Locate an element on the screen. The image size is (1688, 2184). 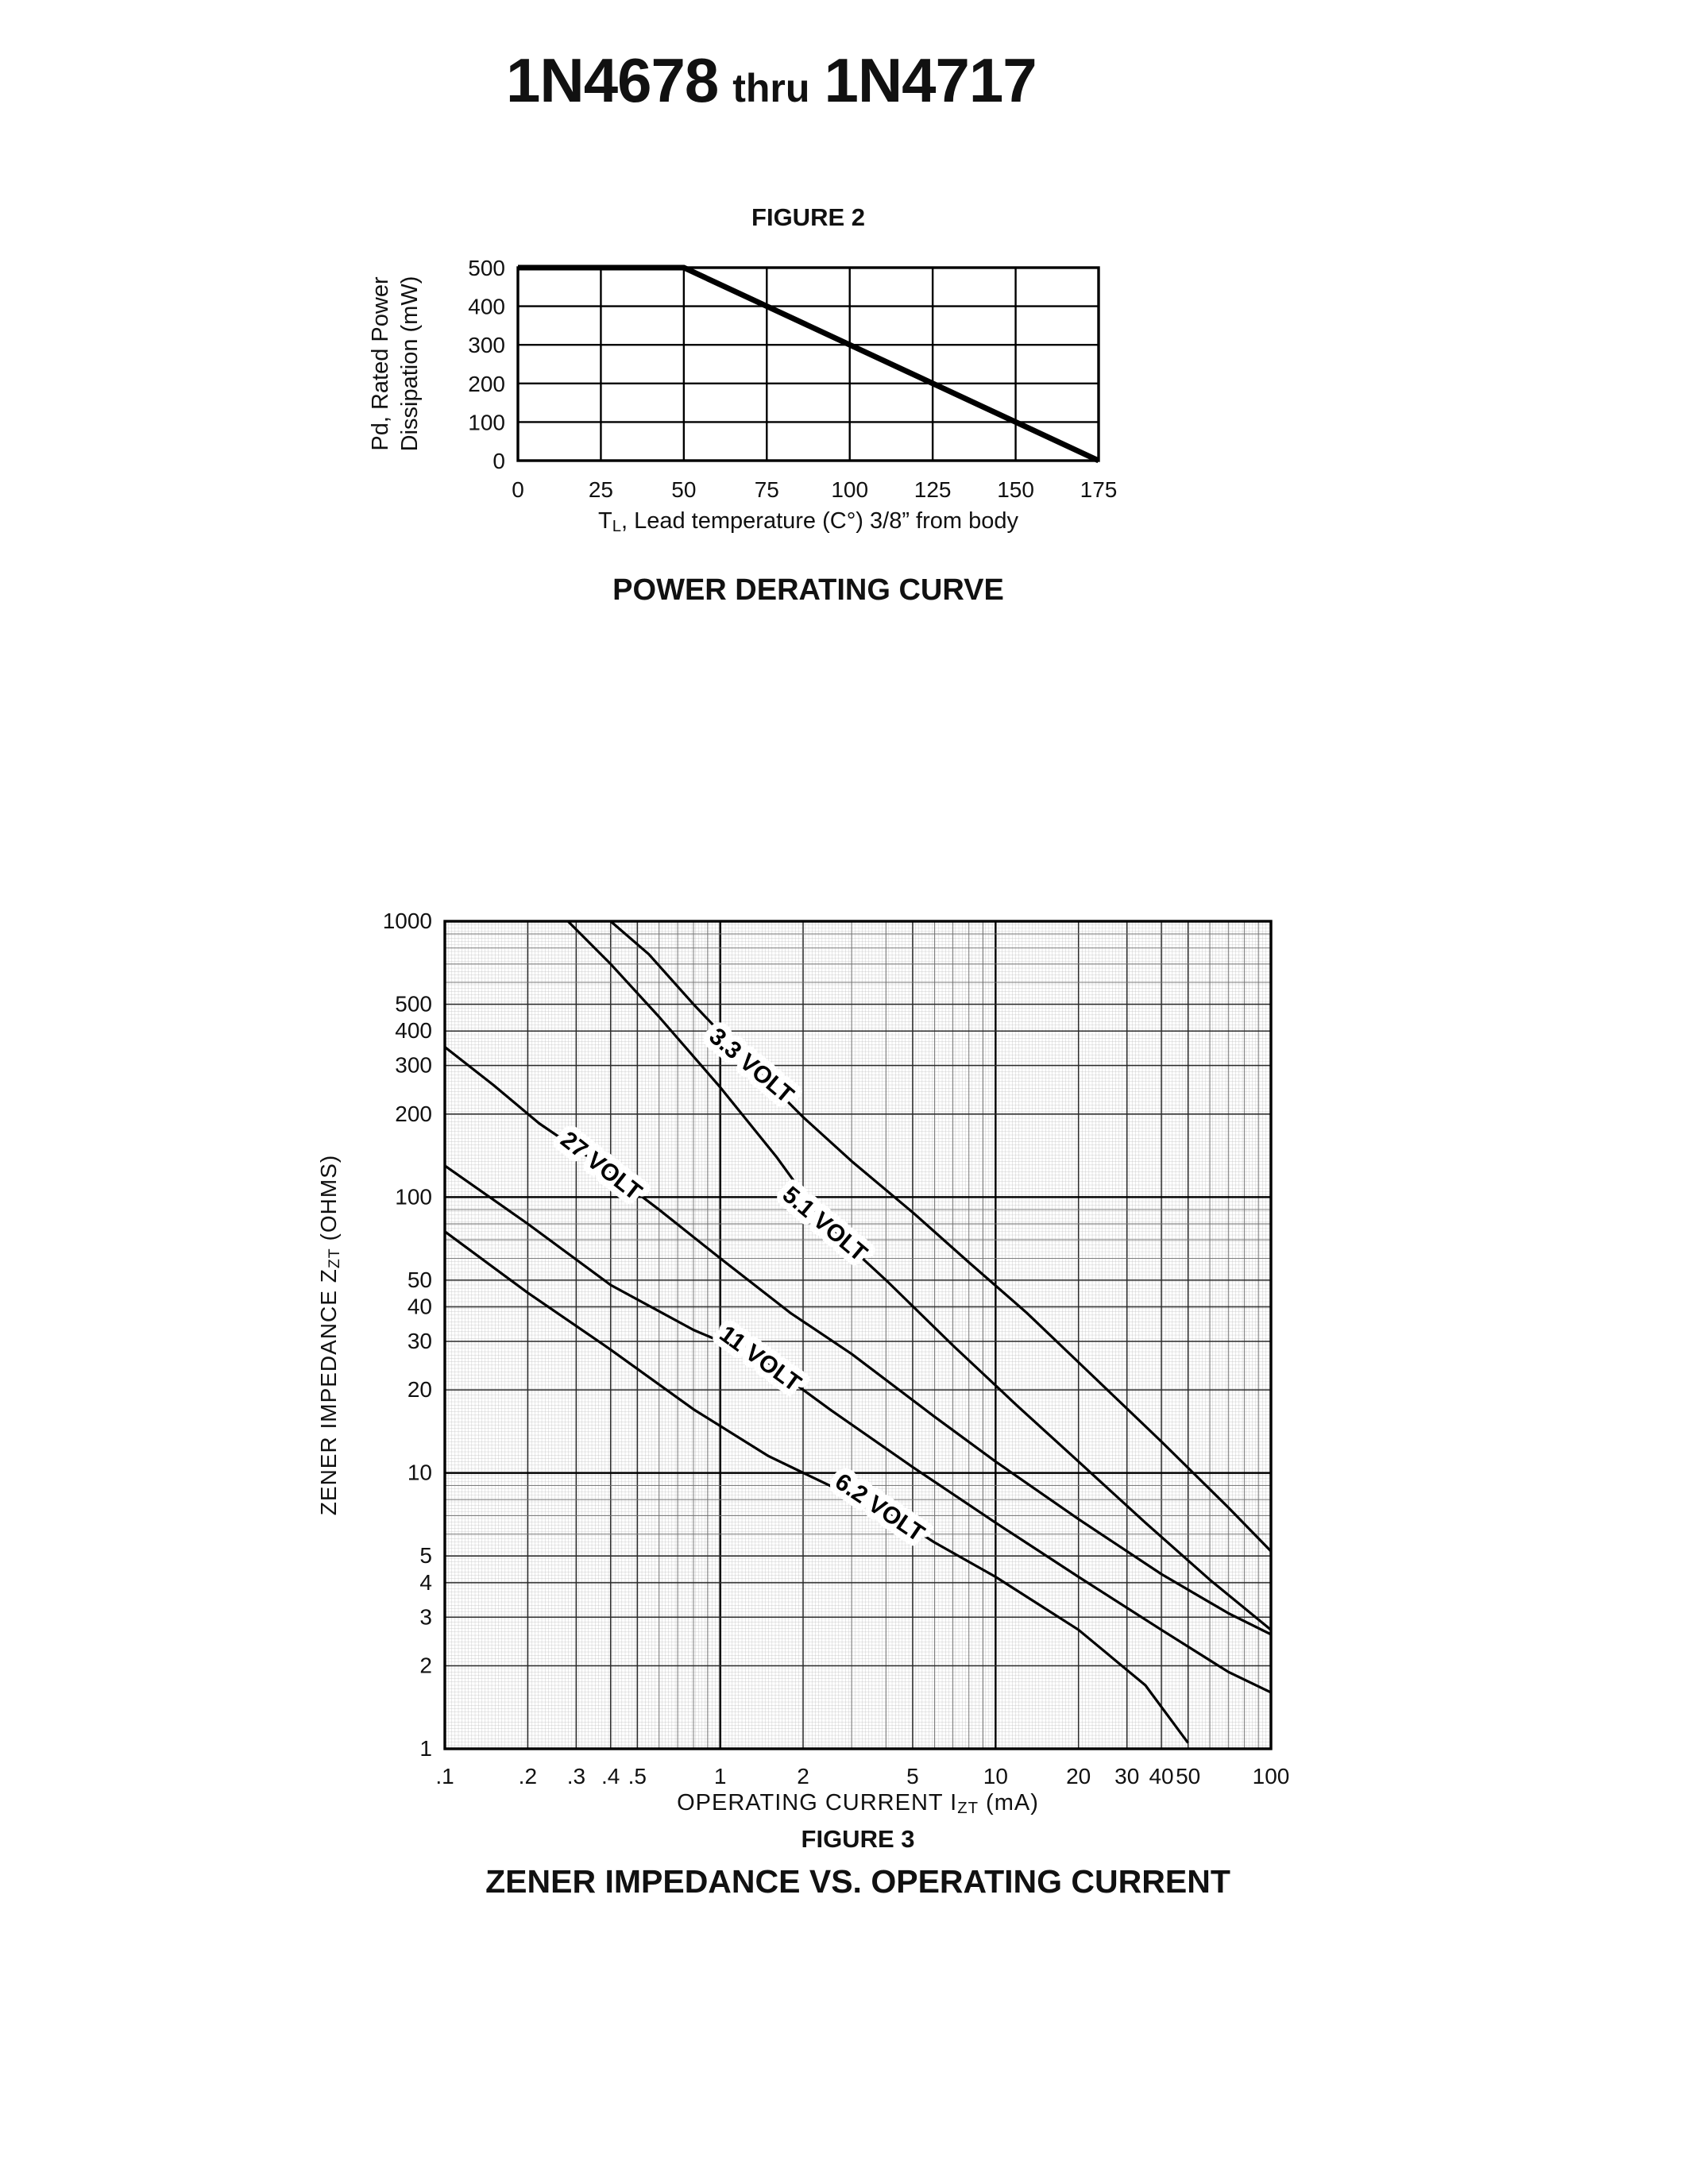
page-title: 1N4678 thru 1N4717 is located at coordinates (772, 80).